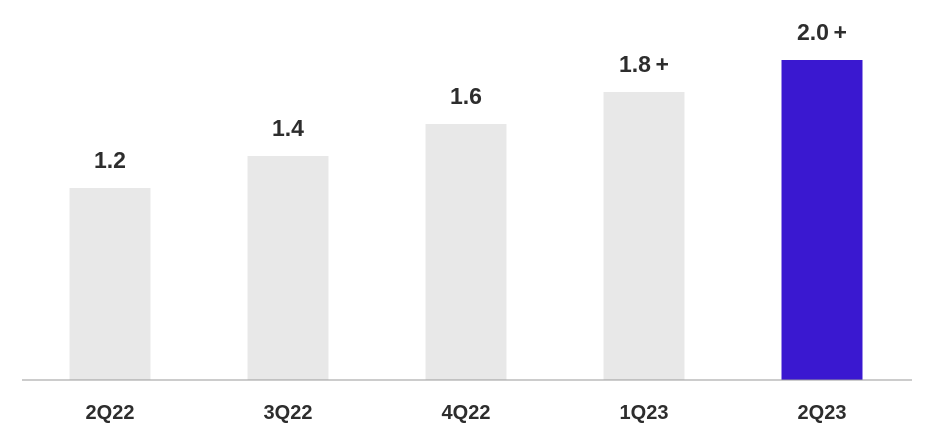  Describe the element at coordinates (644, 64) in the screenshot. I see `data-label-1q23: 1.8 +` at that location.